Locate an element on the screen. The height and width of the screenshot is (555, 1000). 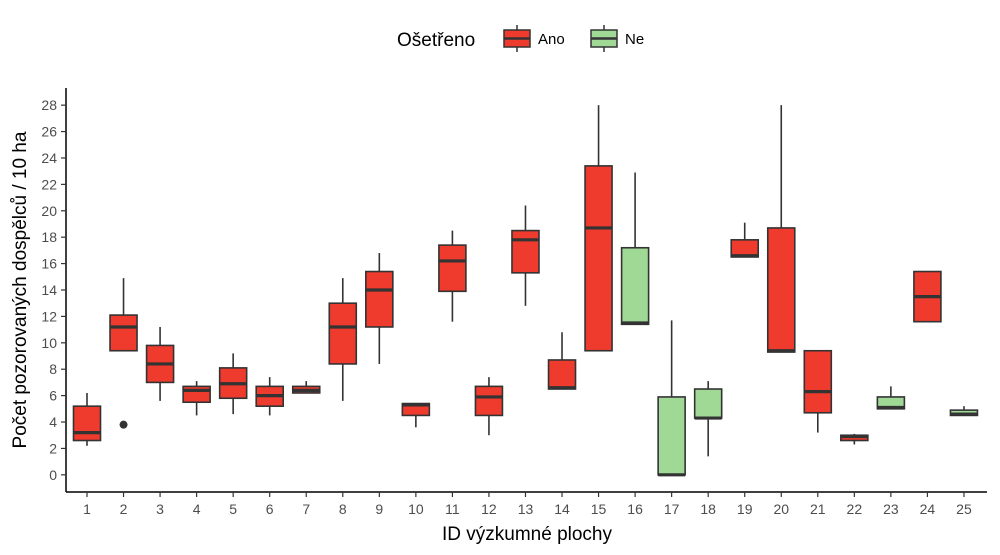
x-tick-label: 8 is located at coordinates (343, 509).